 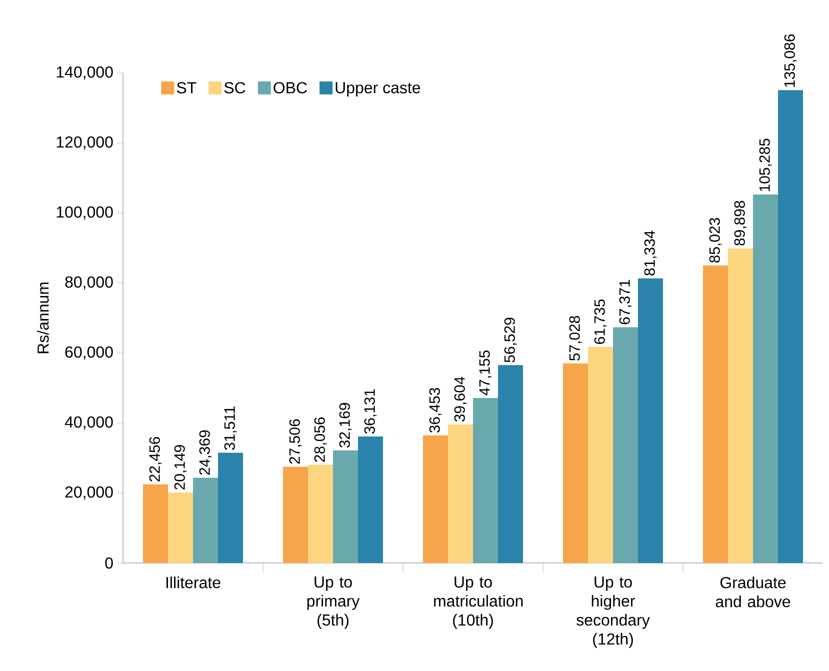 I want to click on y-tick-label: 60,000, so click(x=89, y=353).